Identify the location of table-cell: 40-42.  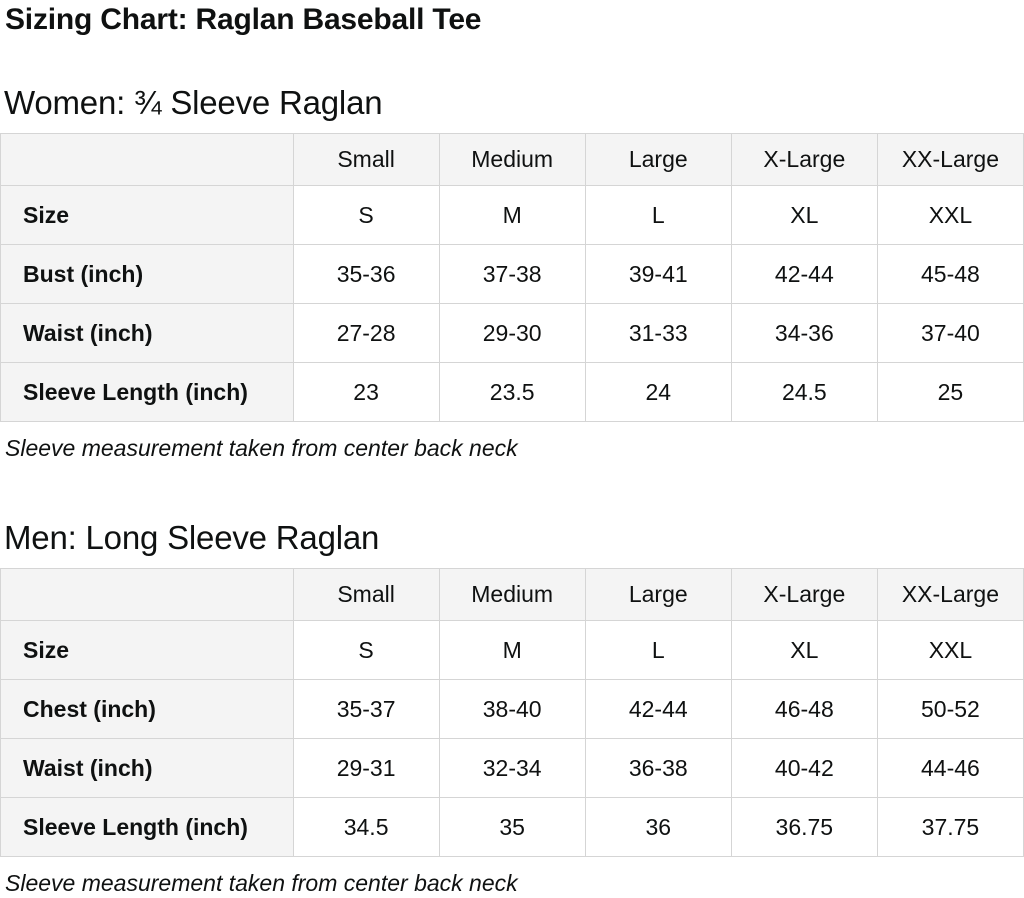
(804, 768).